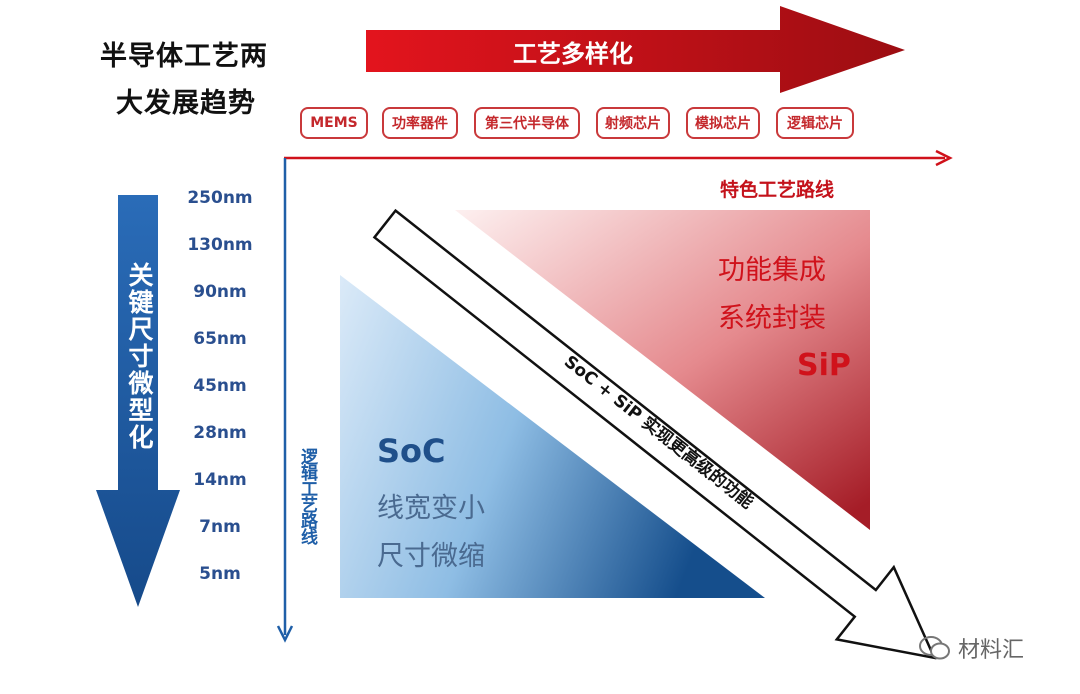  Describe the element at coordinates (573, 53) in the screenshot. I see `top-arrow-label: 工艺多样化` at that location.